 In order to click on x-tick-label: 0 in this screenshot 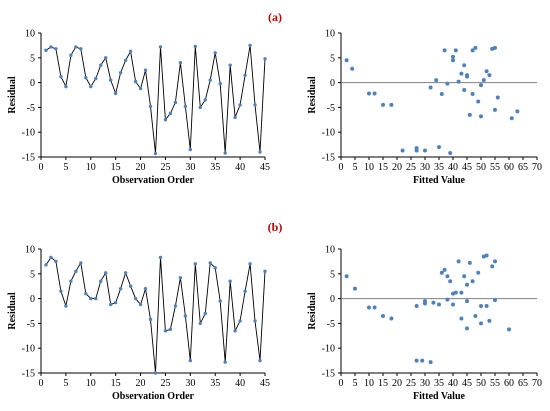, I will do `click(341, 167)`.